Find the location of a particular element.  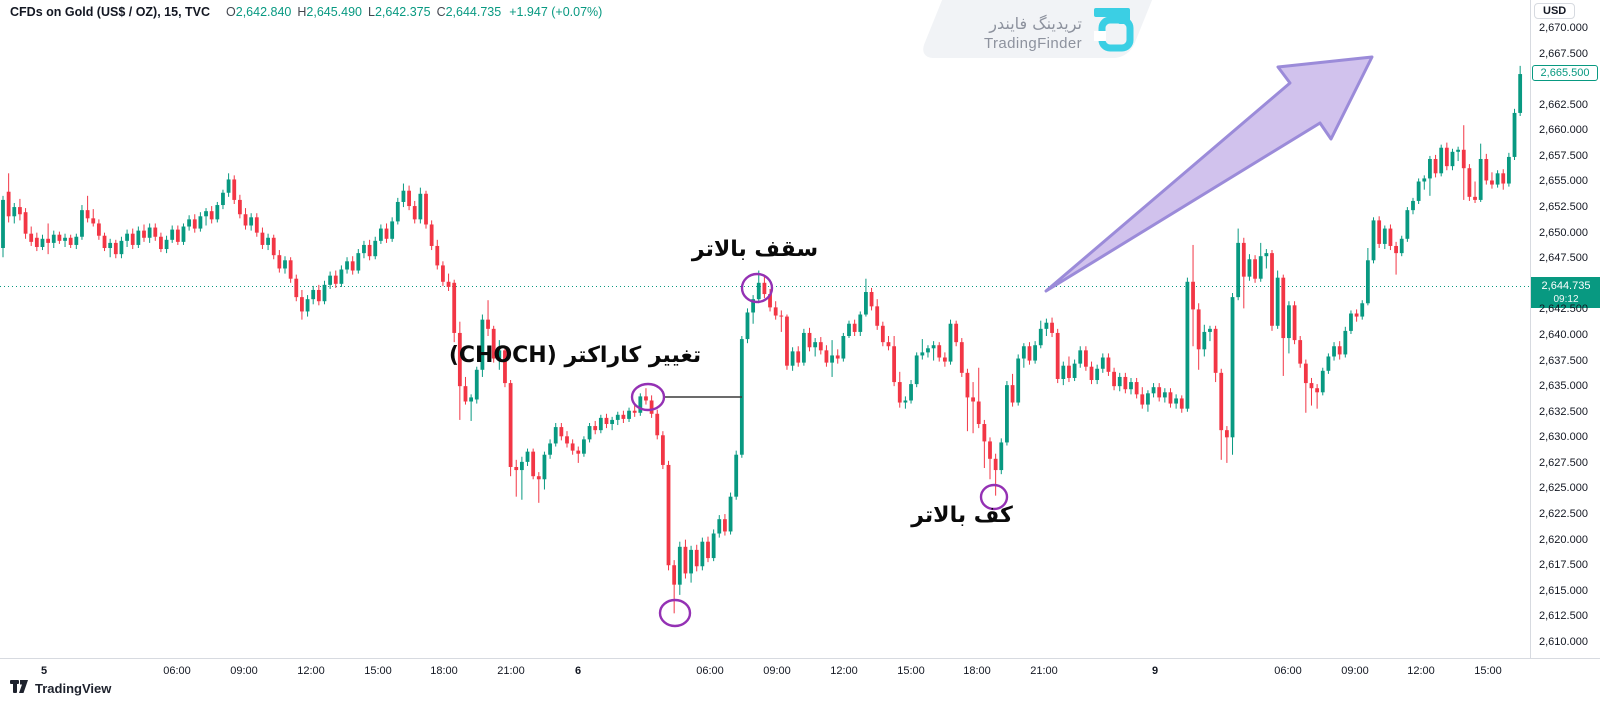

close-value: 2,644.735 is located at coordinates (473, 12).